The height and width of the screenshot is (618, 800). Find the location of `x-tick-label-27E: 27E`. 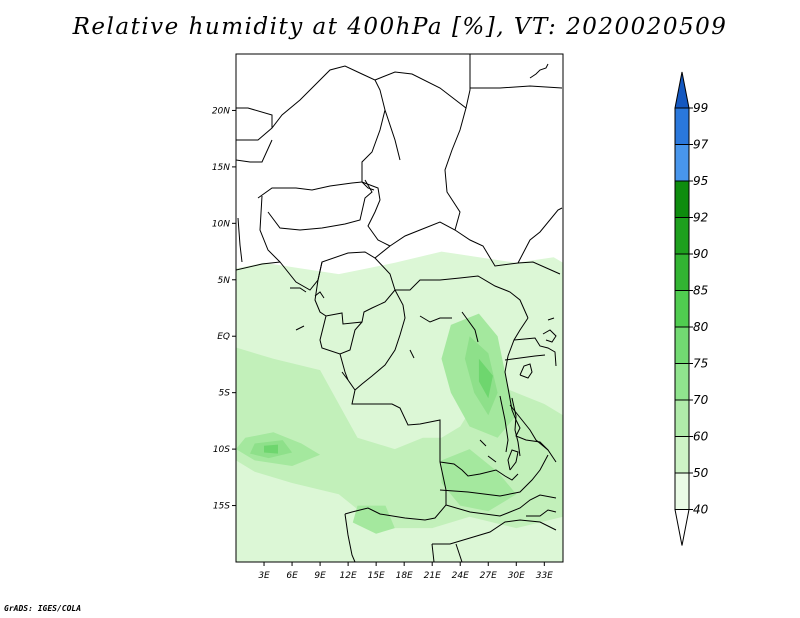

x-tick-label-27E: 27E is located at coordinates (488, 576).